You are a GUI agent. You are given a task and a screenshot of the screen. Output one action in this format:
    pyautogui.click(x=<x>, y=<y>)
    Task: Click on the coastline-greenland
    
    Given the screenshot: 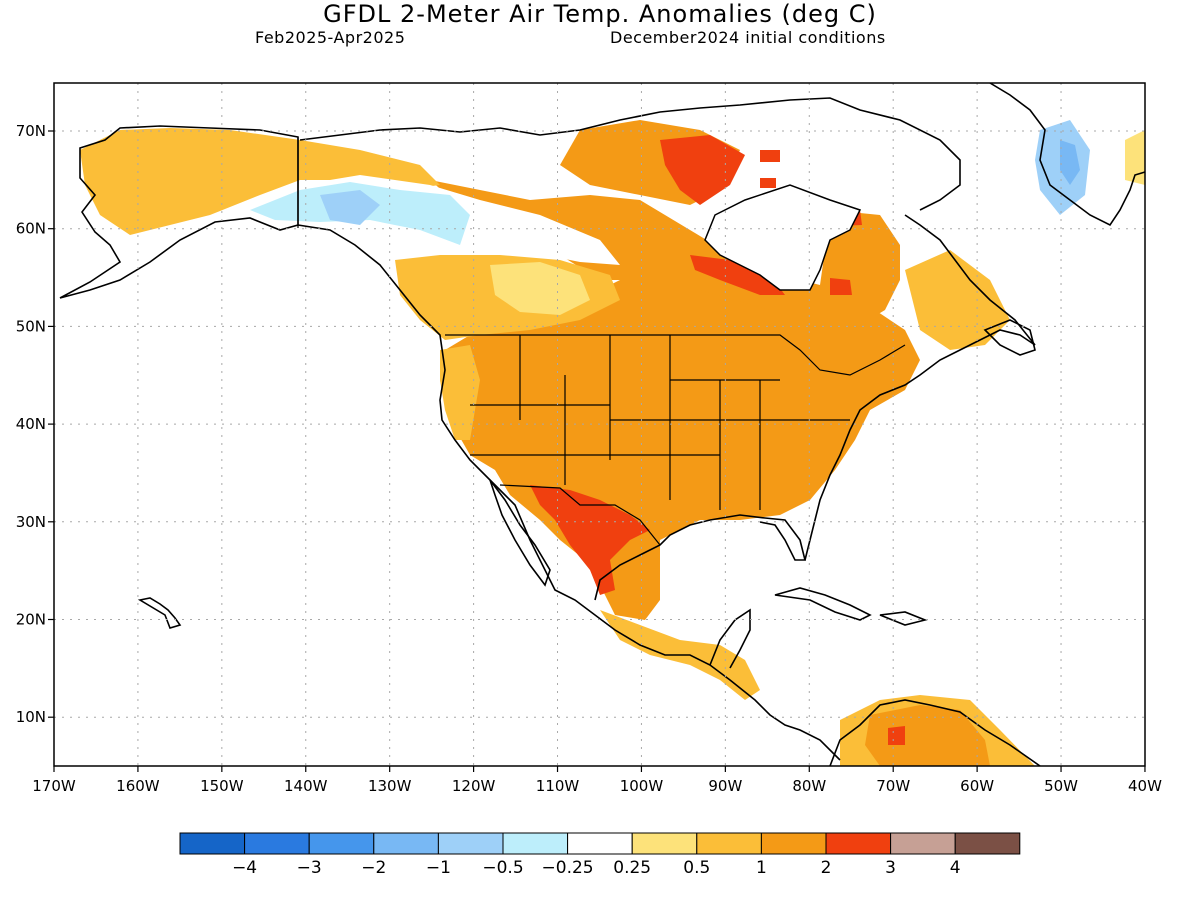 What is the action you would take?
    pyautogui.click(x=1067, y=155)
    